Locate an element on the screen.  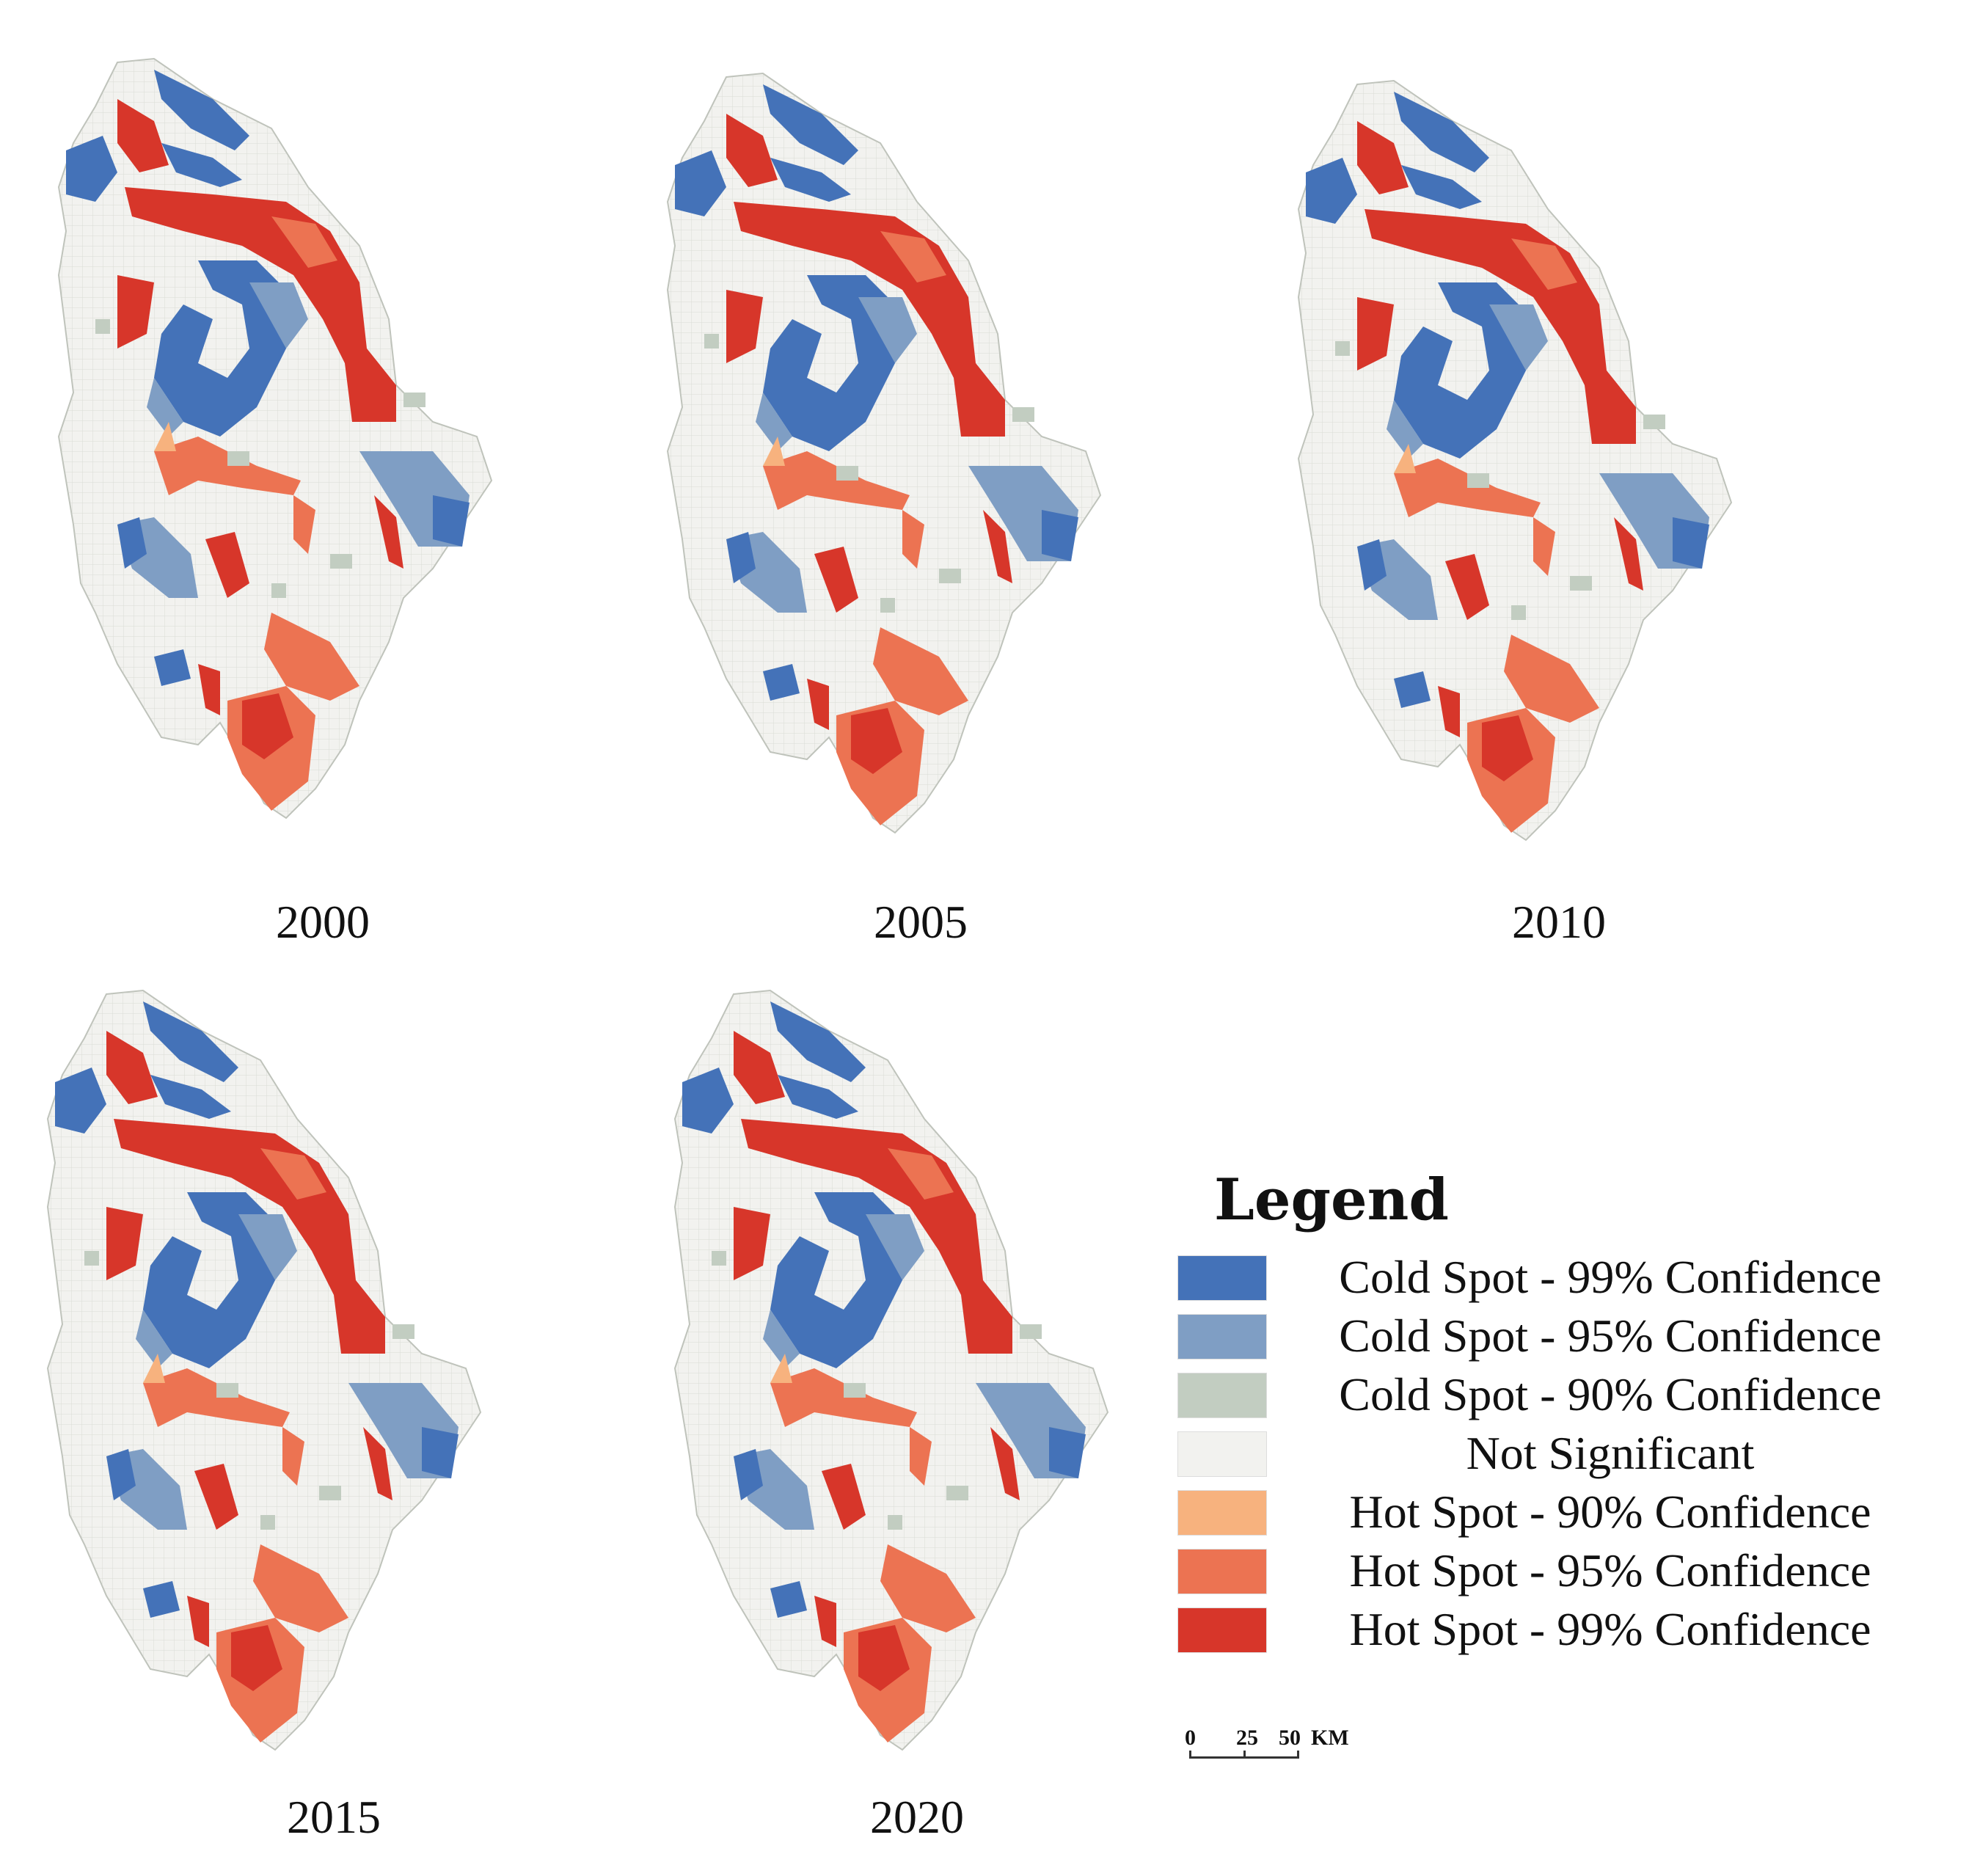
scale-bar: 0 25 50 KM is located at coordinates (1280, 1744).